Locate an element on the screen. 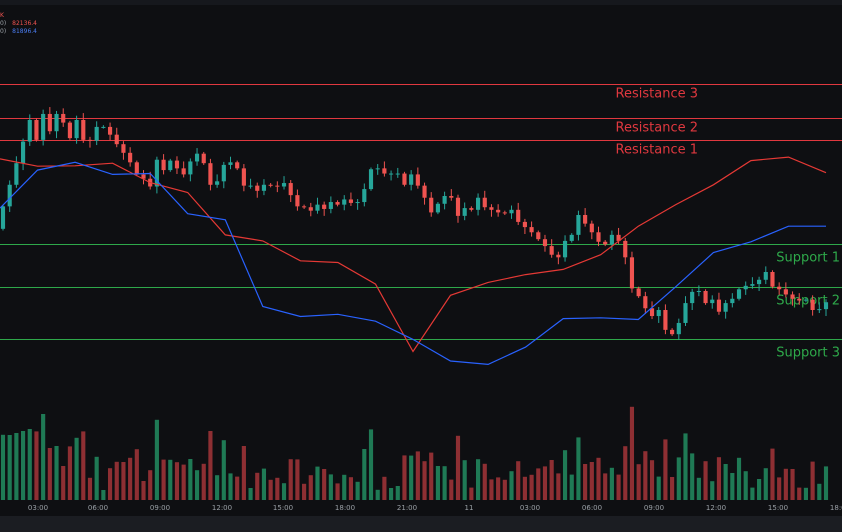 The height and width of the screenshot is (532, 842). legend-label: K is located at coordinates (2, 15).